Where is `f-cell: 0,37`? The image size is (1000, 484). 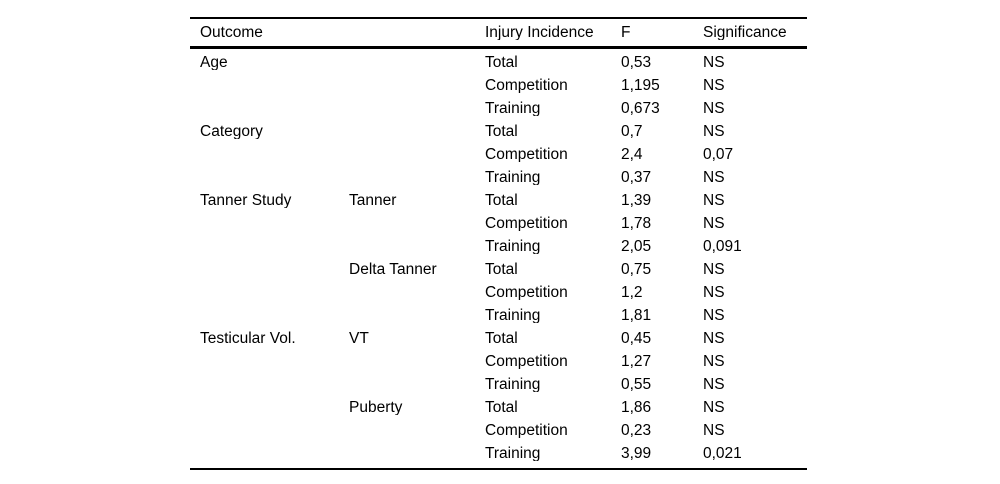 f-cell: 0,37 is located at coordinates (636, 177).